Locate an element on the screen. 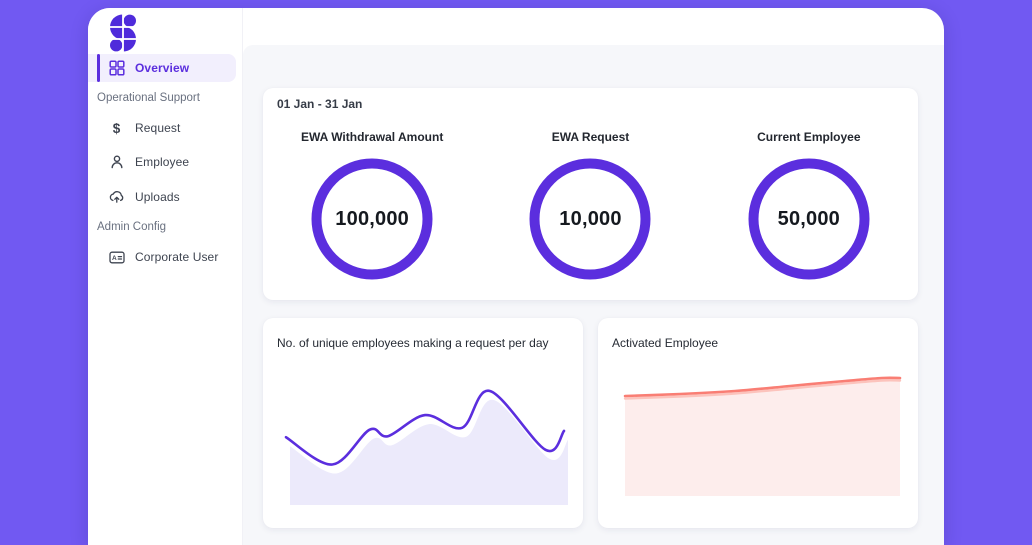  sidebar-section-admin-config: Admin Config is located at coordinates (132, 227).